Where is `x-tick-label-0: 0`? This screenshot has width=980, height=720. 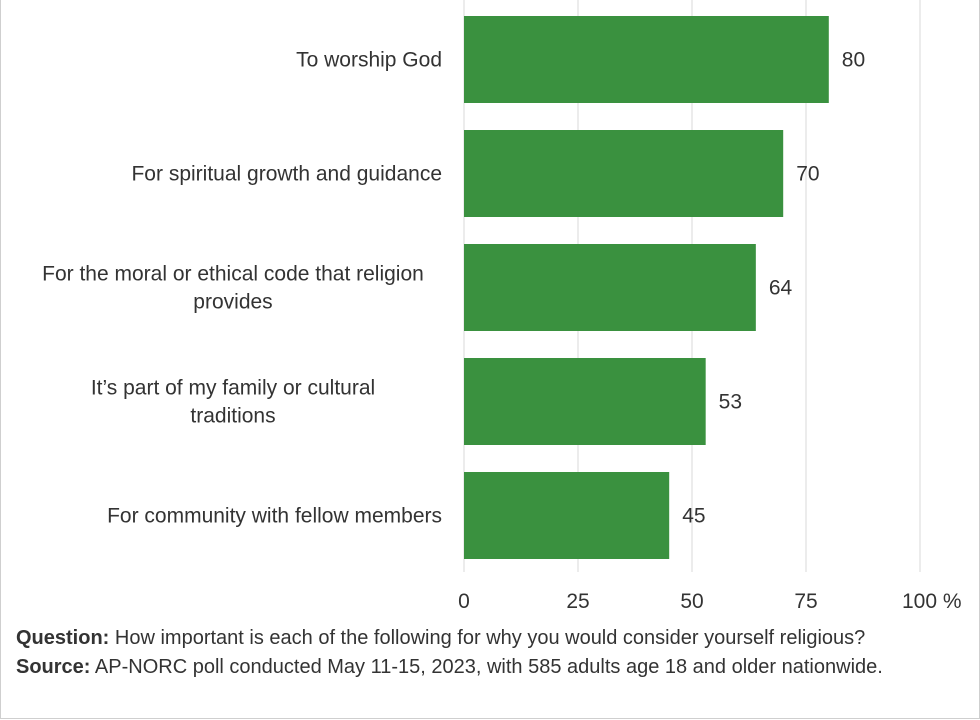
x-tick-label-0: 0 is located at coordinates (464, 601).